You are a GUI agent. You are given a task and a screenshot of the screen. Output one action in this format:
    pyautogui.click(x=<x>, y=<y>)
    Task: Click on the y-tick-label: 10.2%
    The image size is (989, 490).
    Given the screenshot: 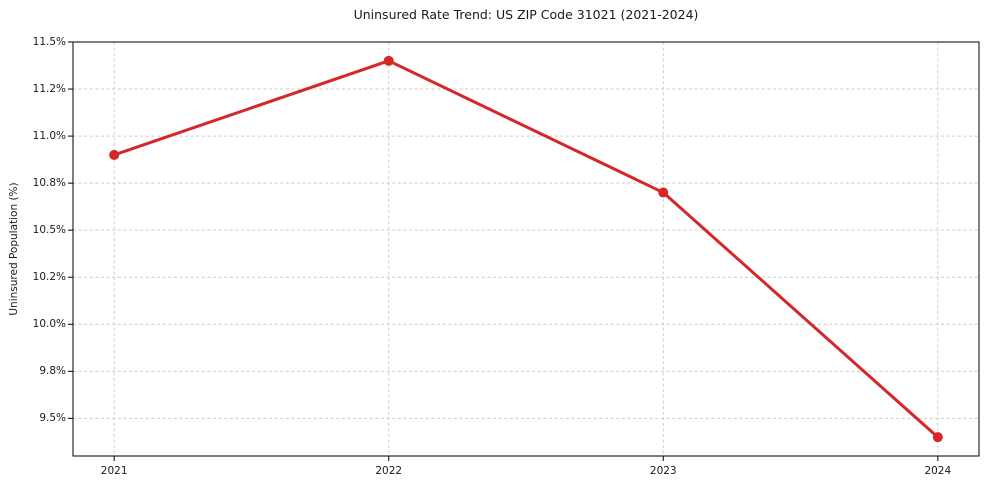 What is the action you would take?
    pyautogui.click(x=49, y=277)
    